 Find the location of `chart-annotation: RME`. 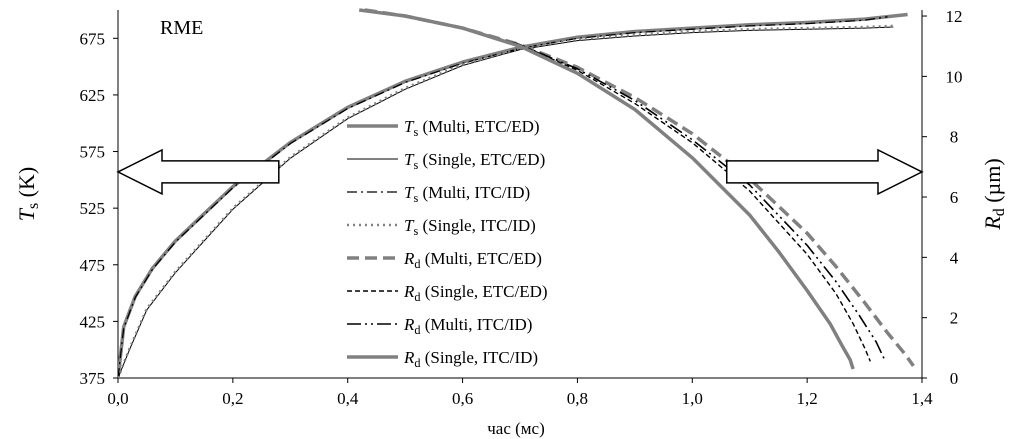

chart-annotation: RME is located at coordinates (181, 28).